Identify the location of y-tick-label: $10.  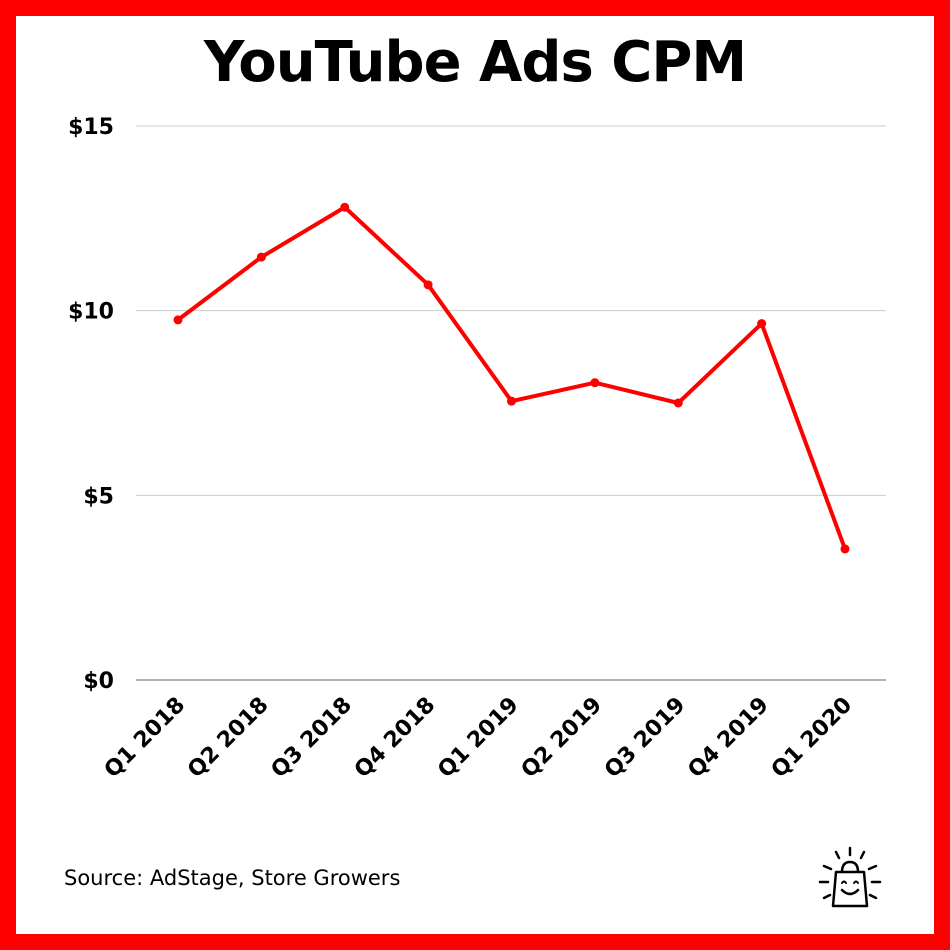
(91, 312).